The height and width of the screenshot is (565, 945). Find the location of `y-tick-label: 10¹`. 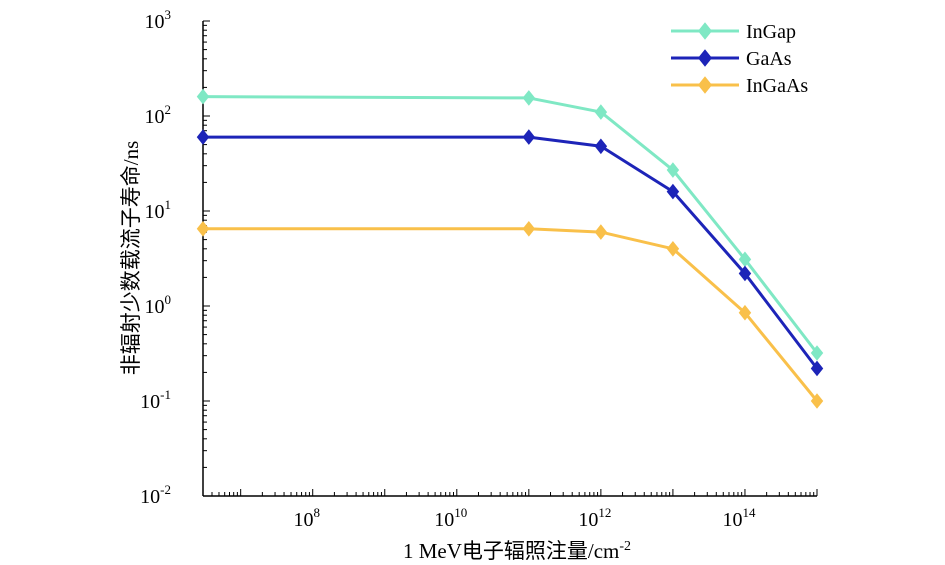

y-tick-label: 10¹ is located at coordinates (158, 210).